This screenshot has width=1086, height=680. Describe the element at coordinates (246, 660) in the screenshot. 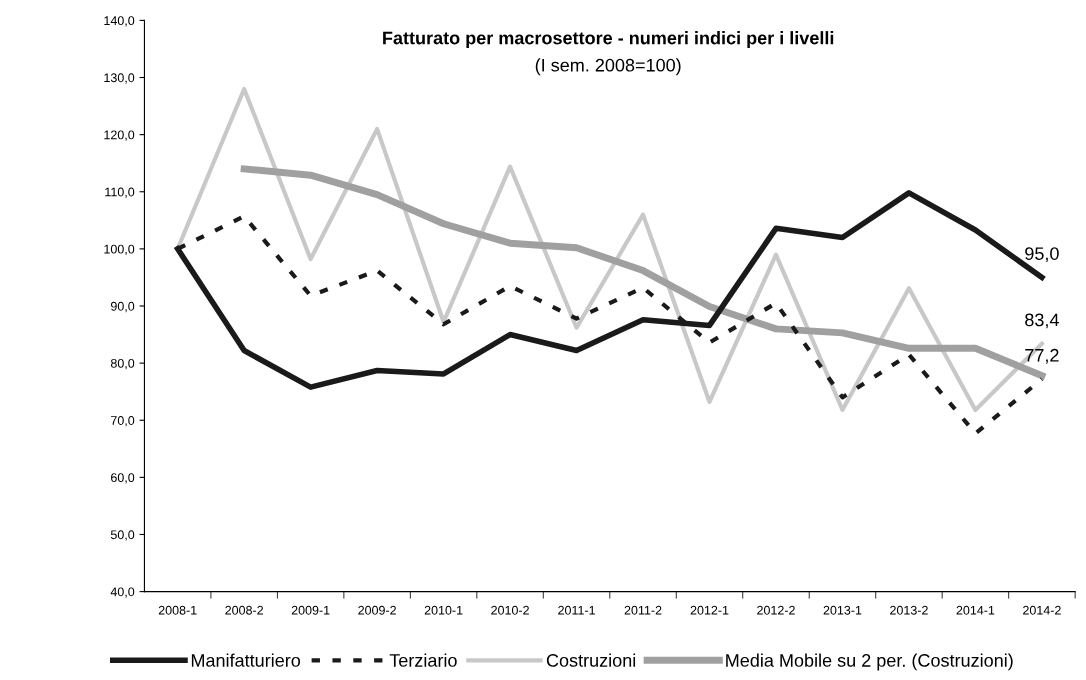

I see `legend-label: Manifatturiero` at that location.